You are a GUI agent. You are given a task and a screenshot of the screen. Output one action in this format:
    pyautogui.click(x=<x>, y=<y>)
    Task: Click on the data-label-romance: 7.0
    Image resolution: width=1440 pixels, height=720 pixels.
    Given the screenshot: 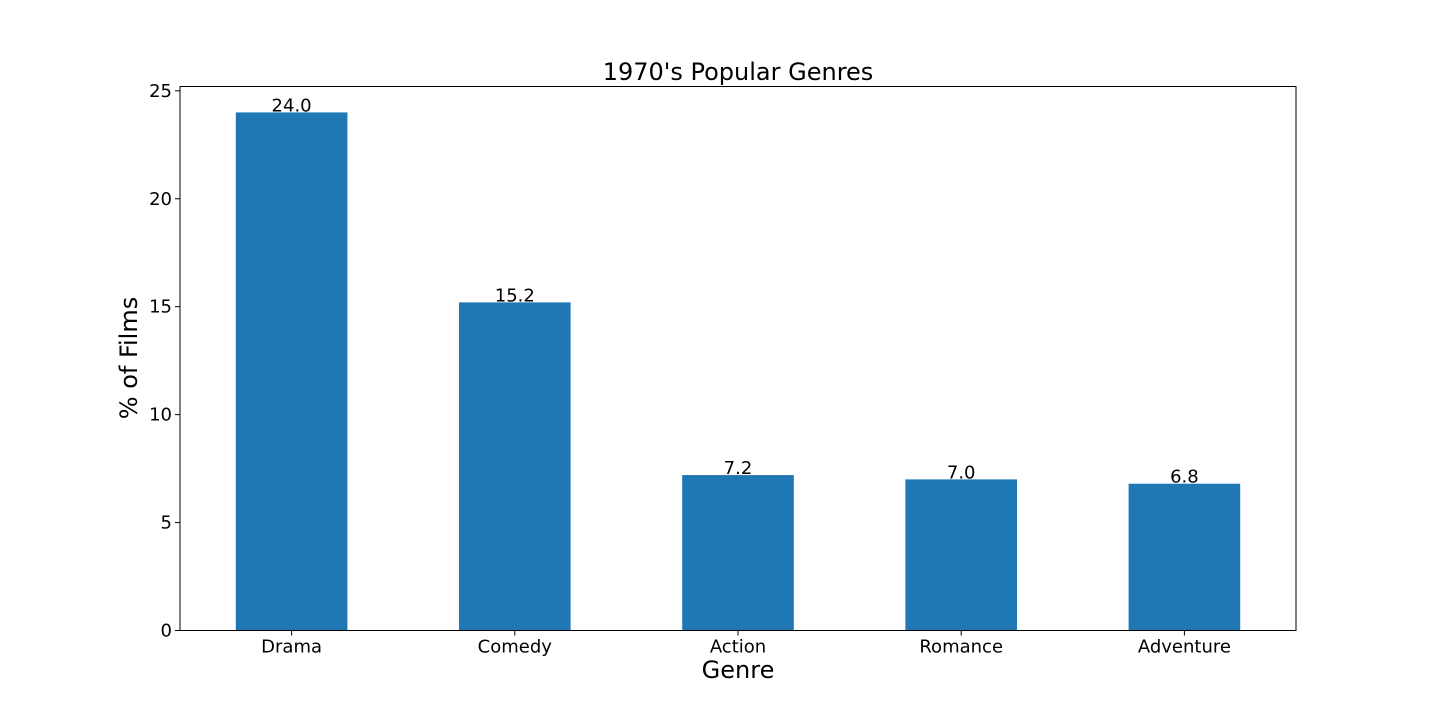 What is the action you would take?
    pyautogui.click(x=961, y=472)
    